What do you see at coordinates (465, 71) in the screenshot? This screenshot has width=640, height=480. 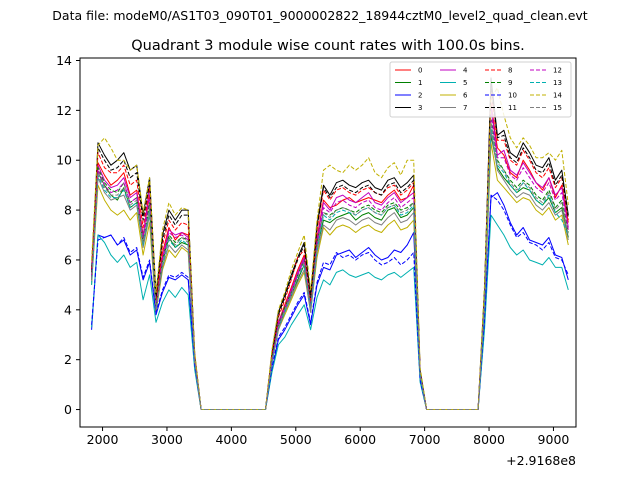 I see `legend-label-4: 4` at bounding box center [465, 71].